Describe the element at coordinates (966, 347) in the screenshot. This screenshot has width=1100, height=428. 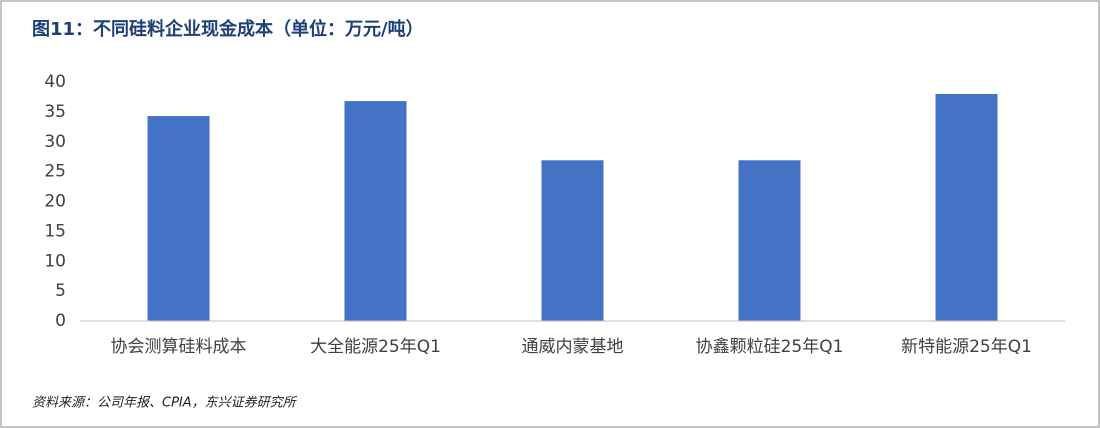
I see `x-tick-label: 新特能源25年Q1` at that location.